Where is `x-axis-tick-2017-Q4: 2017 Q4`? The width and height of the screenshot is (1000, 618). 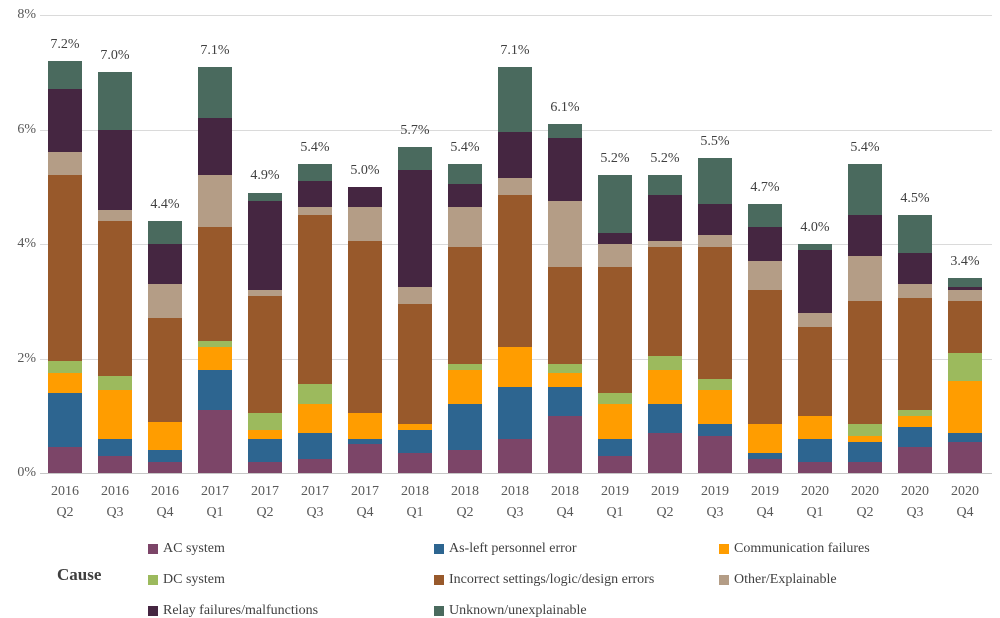
x-axis-tick-2017-Q4: 2017 Q4 is located at coordinates (365, 502).